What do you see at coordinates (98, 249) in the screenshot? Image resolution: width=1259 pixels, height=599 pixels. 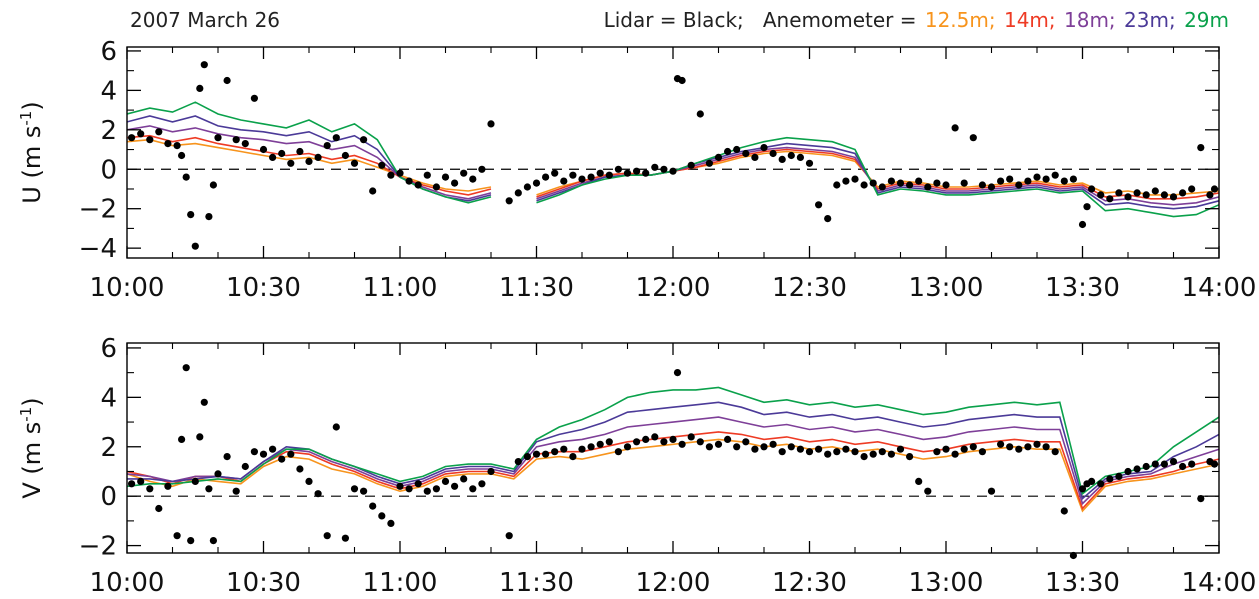 I see `y-tick-label: −4` at bounding box center [98, 249].